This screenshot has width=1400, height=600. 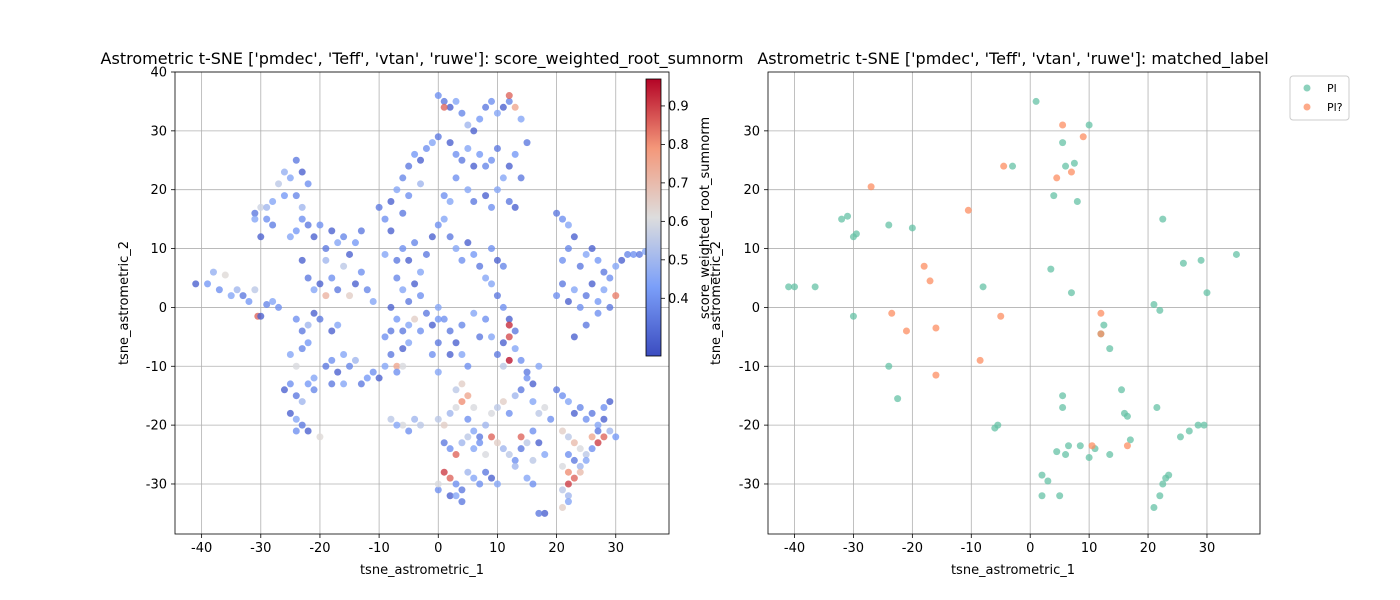 What do you see at coordinates (556, 548) in the screenshot?
I see `p1-x-tick-label: 20` at bounding box center [556, 548].